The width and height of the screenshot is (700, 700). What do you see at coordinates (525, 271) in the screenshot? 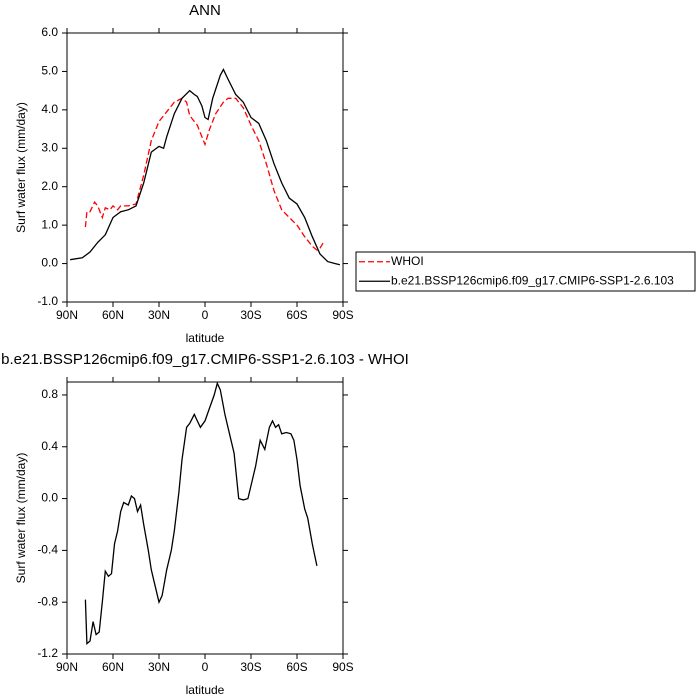
I see `legend-box` at bounding box center [525, 271].